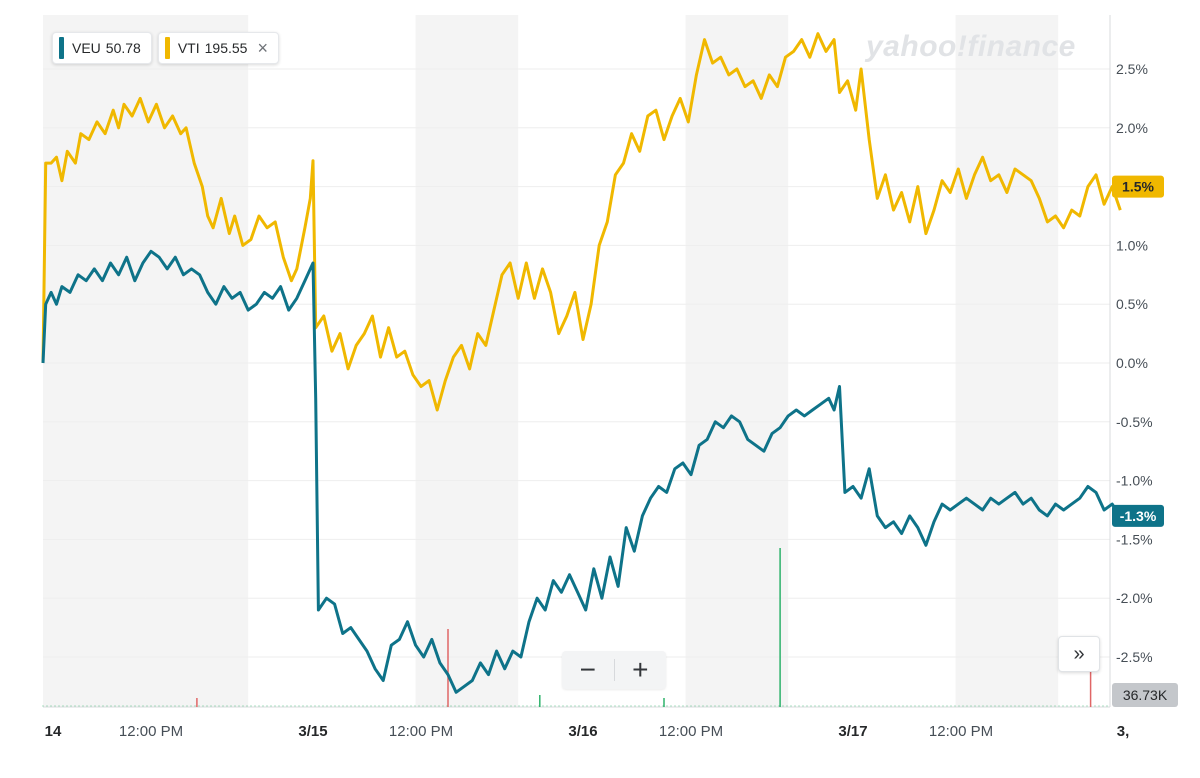 This screenshot has width=1200, height=778. I want to click on y-tick-label: 0.0%, so click(1132, 363).